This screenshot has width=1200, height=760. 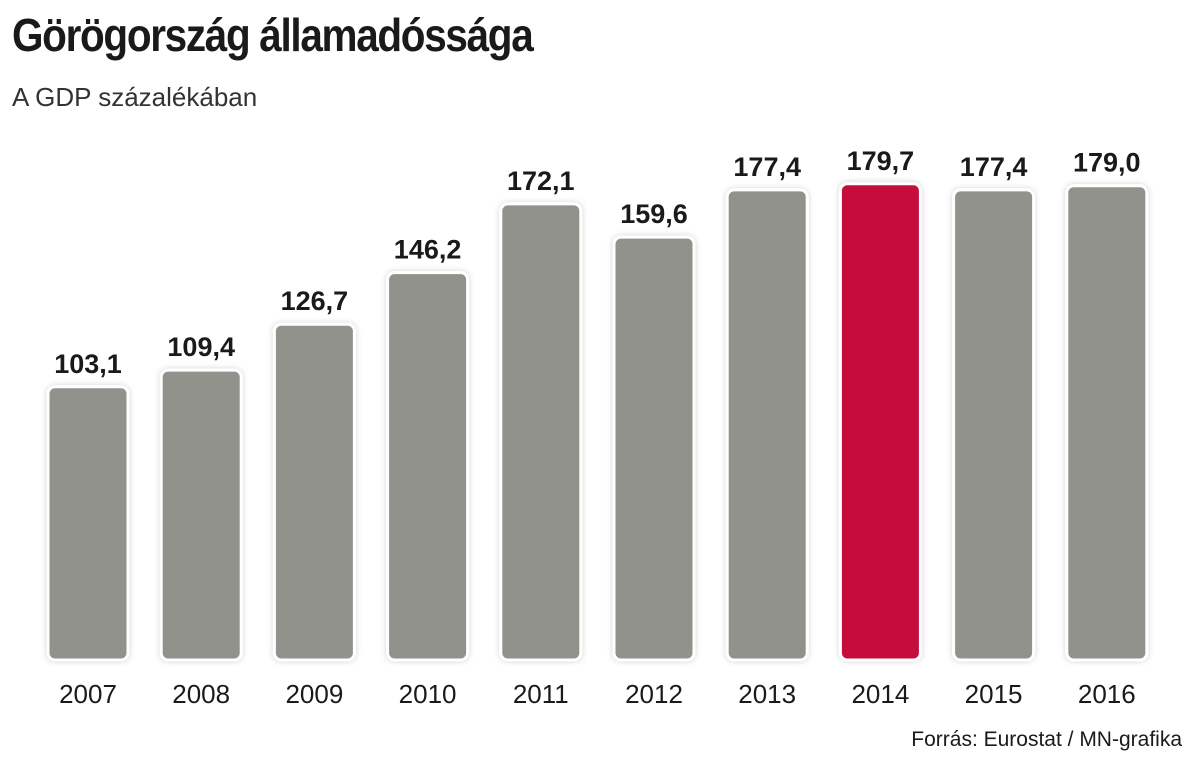 What do you see at coordinates (135, 97) in the screenshot?
I see `chart-subtitle: A GDP százalékában` at bounding box center [135, 97].